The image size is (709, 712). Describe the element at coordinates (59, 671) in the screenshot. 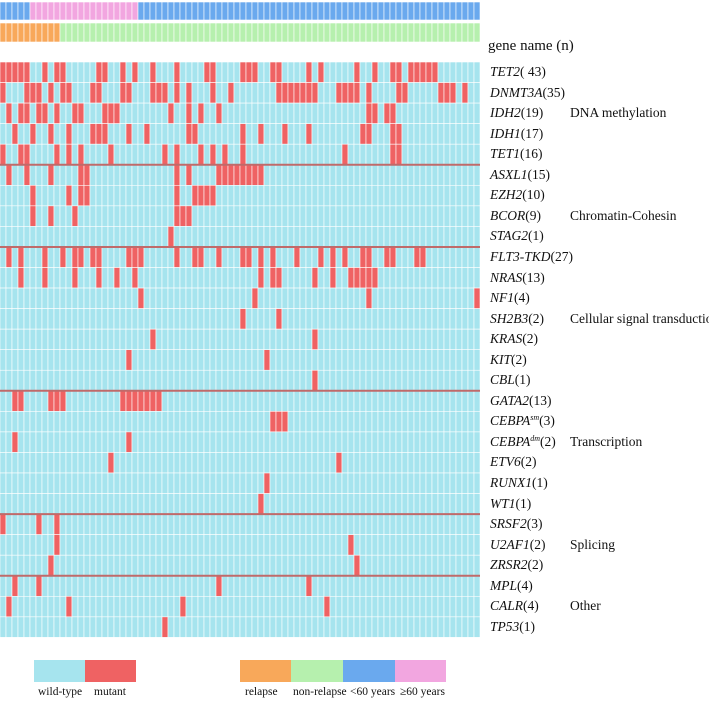

I see `legend-swatch-wildtype` at that location.